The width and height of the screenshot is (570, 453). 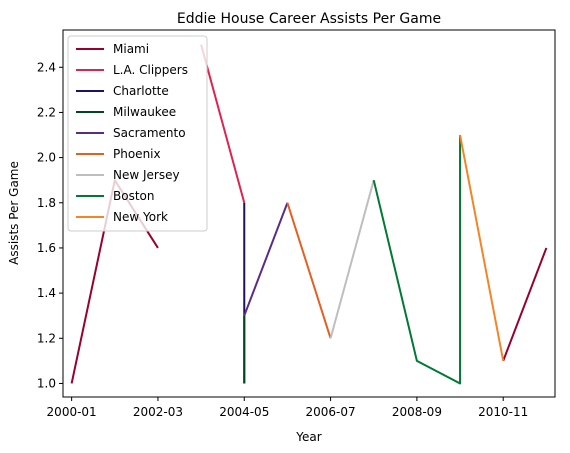 What do you see at coordinates (46, 158) in the screenshot?
I see `y-tick-label-6: 2.0` at bounding box center [46, 158].